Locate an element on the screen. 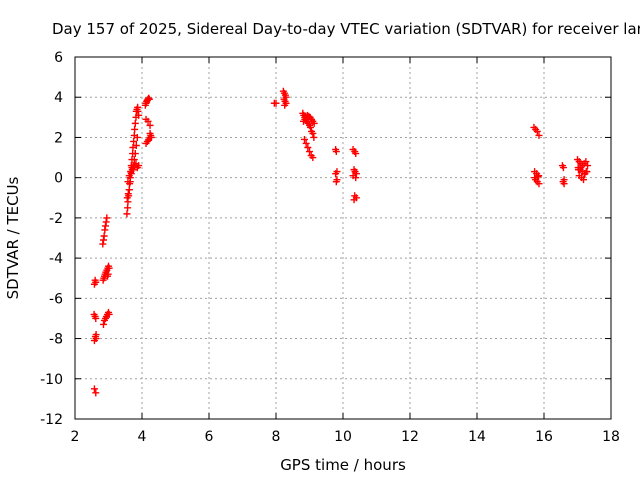 This screenshot has width=640, height=480. y-tick-label: 4 is located at coordinates (58, 98).